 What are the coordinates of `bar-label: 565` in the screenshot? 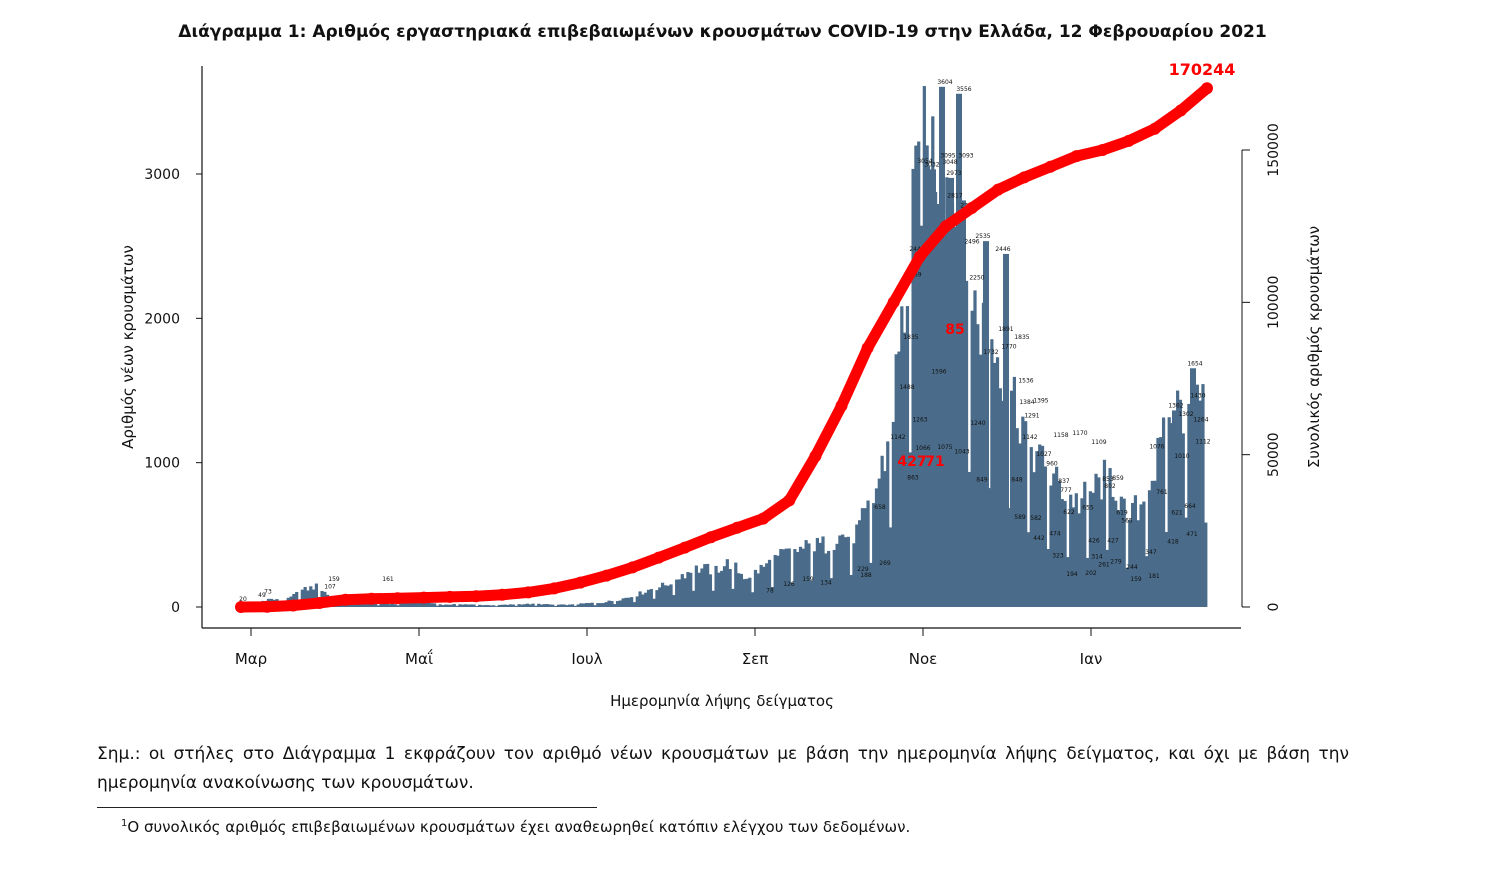 It's located at (1127, 521).